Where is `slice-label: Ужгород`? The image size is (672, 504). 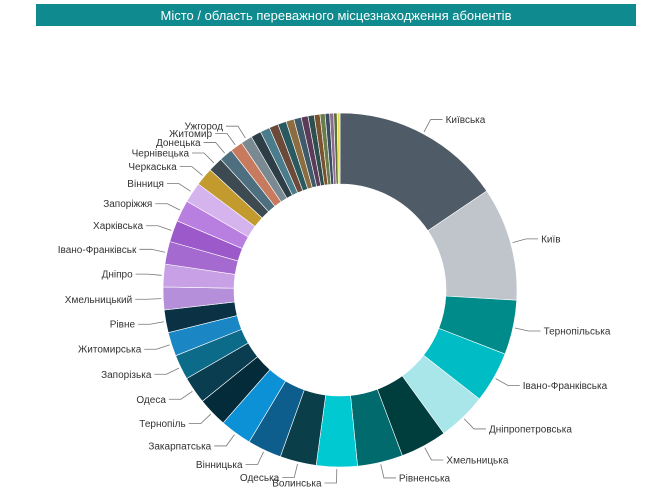 slice-label: Ужгород is located at coordinates (204, 127).